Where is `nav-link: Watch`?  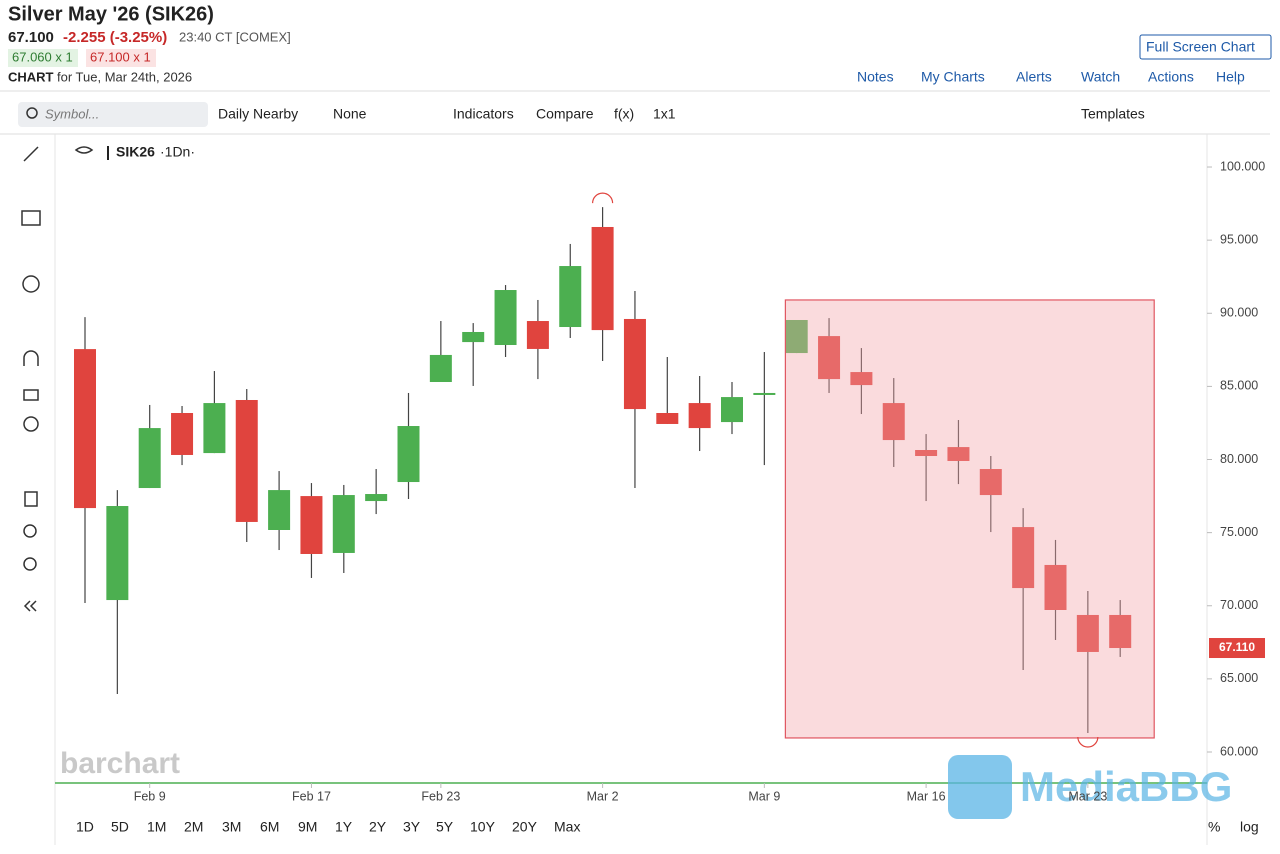 nav-link: Watch is located at coordinates (1100, 77).